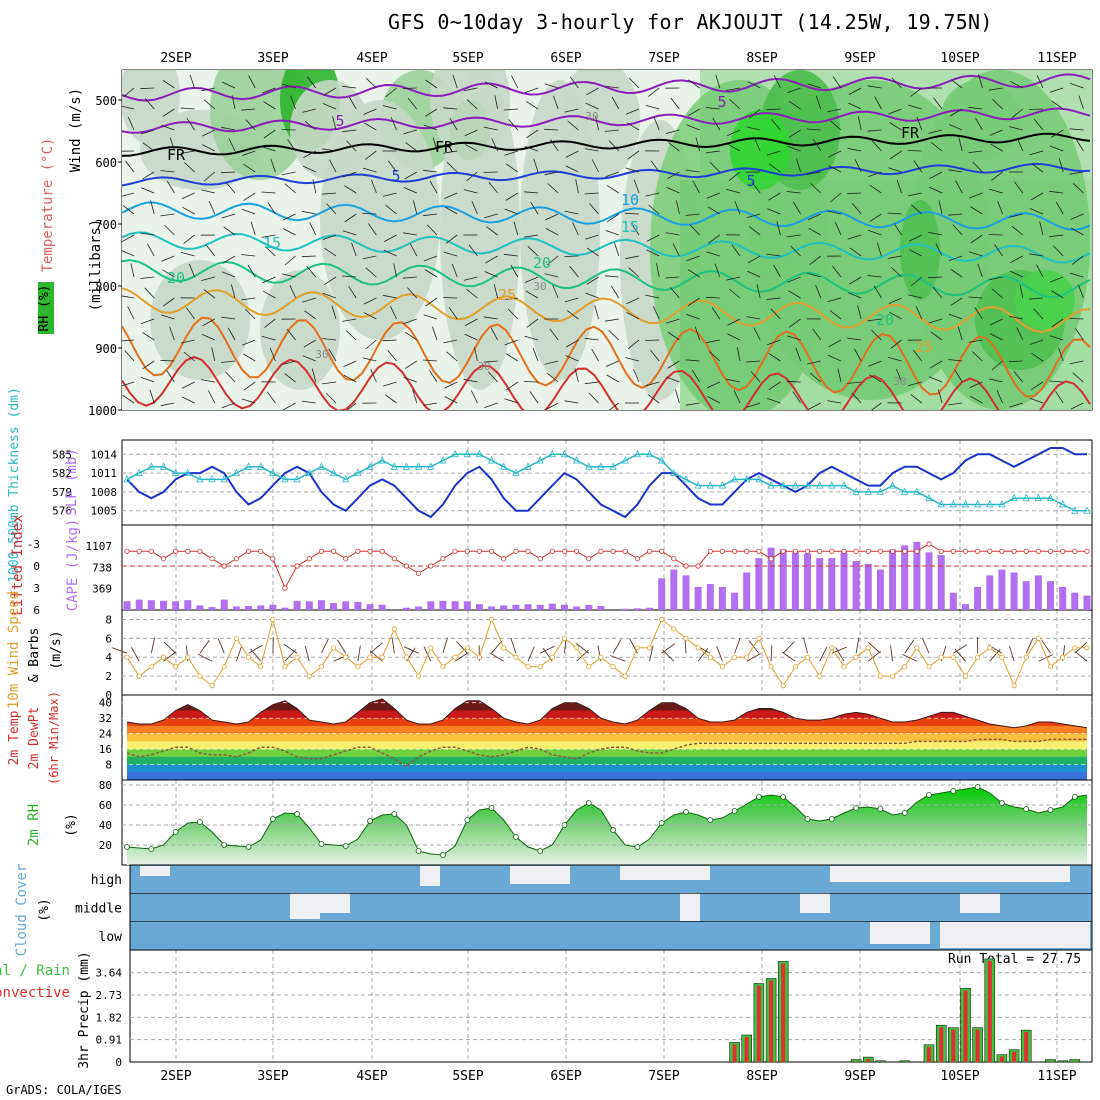 The height and width of the screenshot is (1100, 1100). I want to click on panel-frame-wind, so click(607, 652).